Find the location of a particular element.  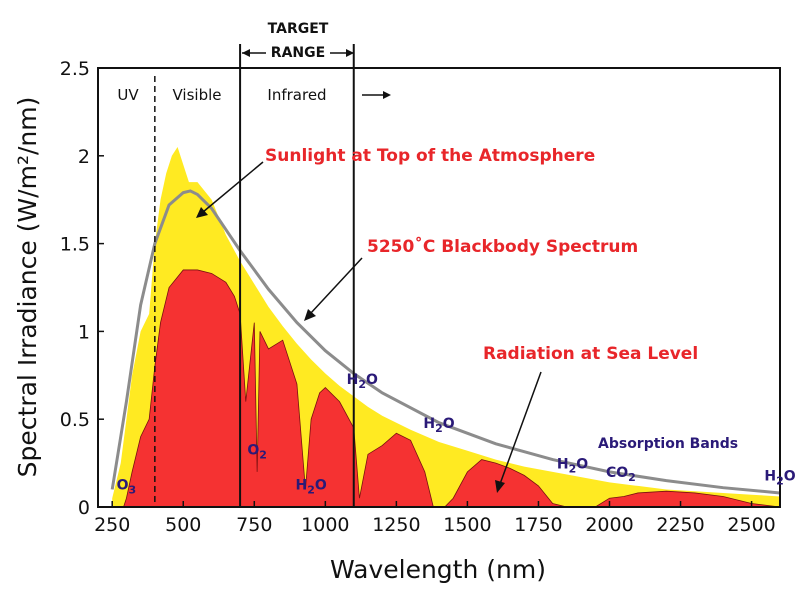

infrared-arrow is located at coordinates (376, 95).